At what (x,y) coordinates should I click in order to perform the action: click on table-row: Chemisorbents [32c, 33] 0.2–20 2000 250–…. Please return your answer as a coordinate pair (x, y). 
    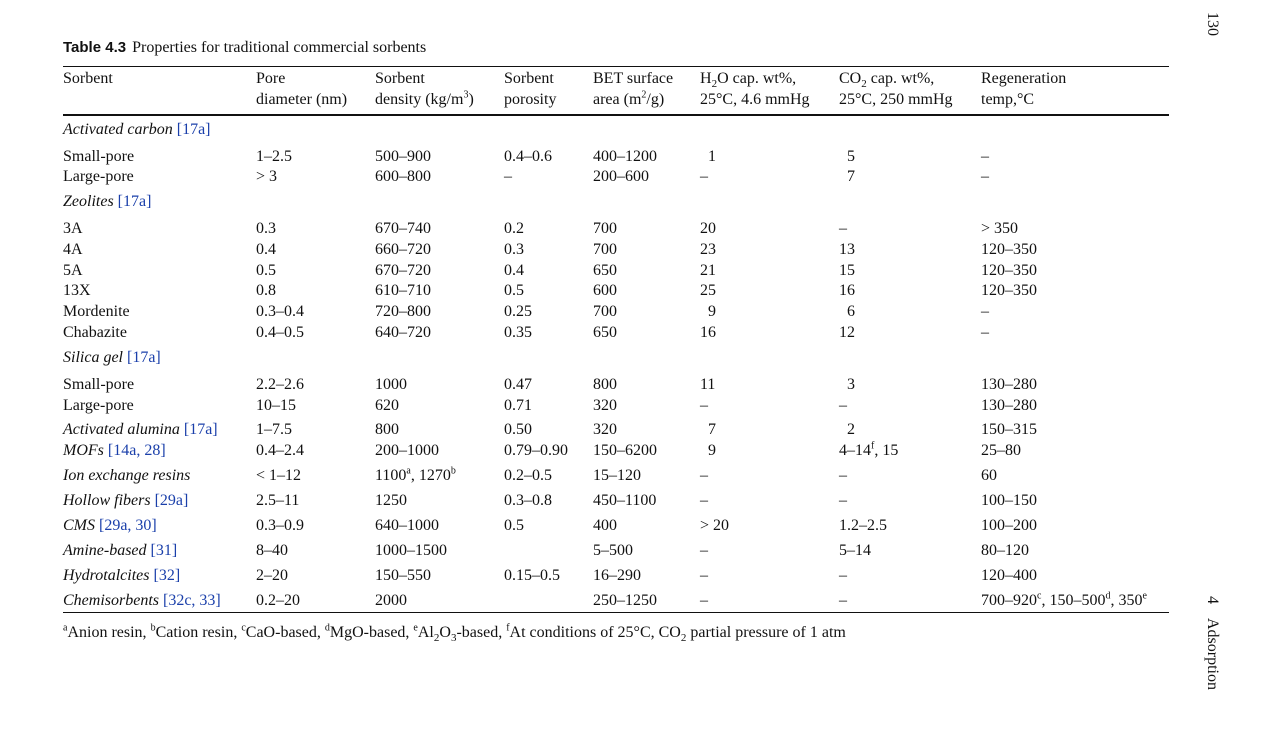
    Looking at the image, I should click on (631, 600).